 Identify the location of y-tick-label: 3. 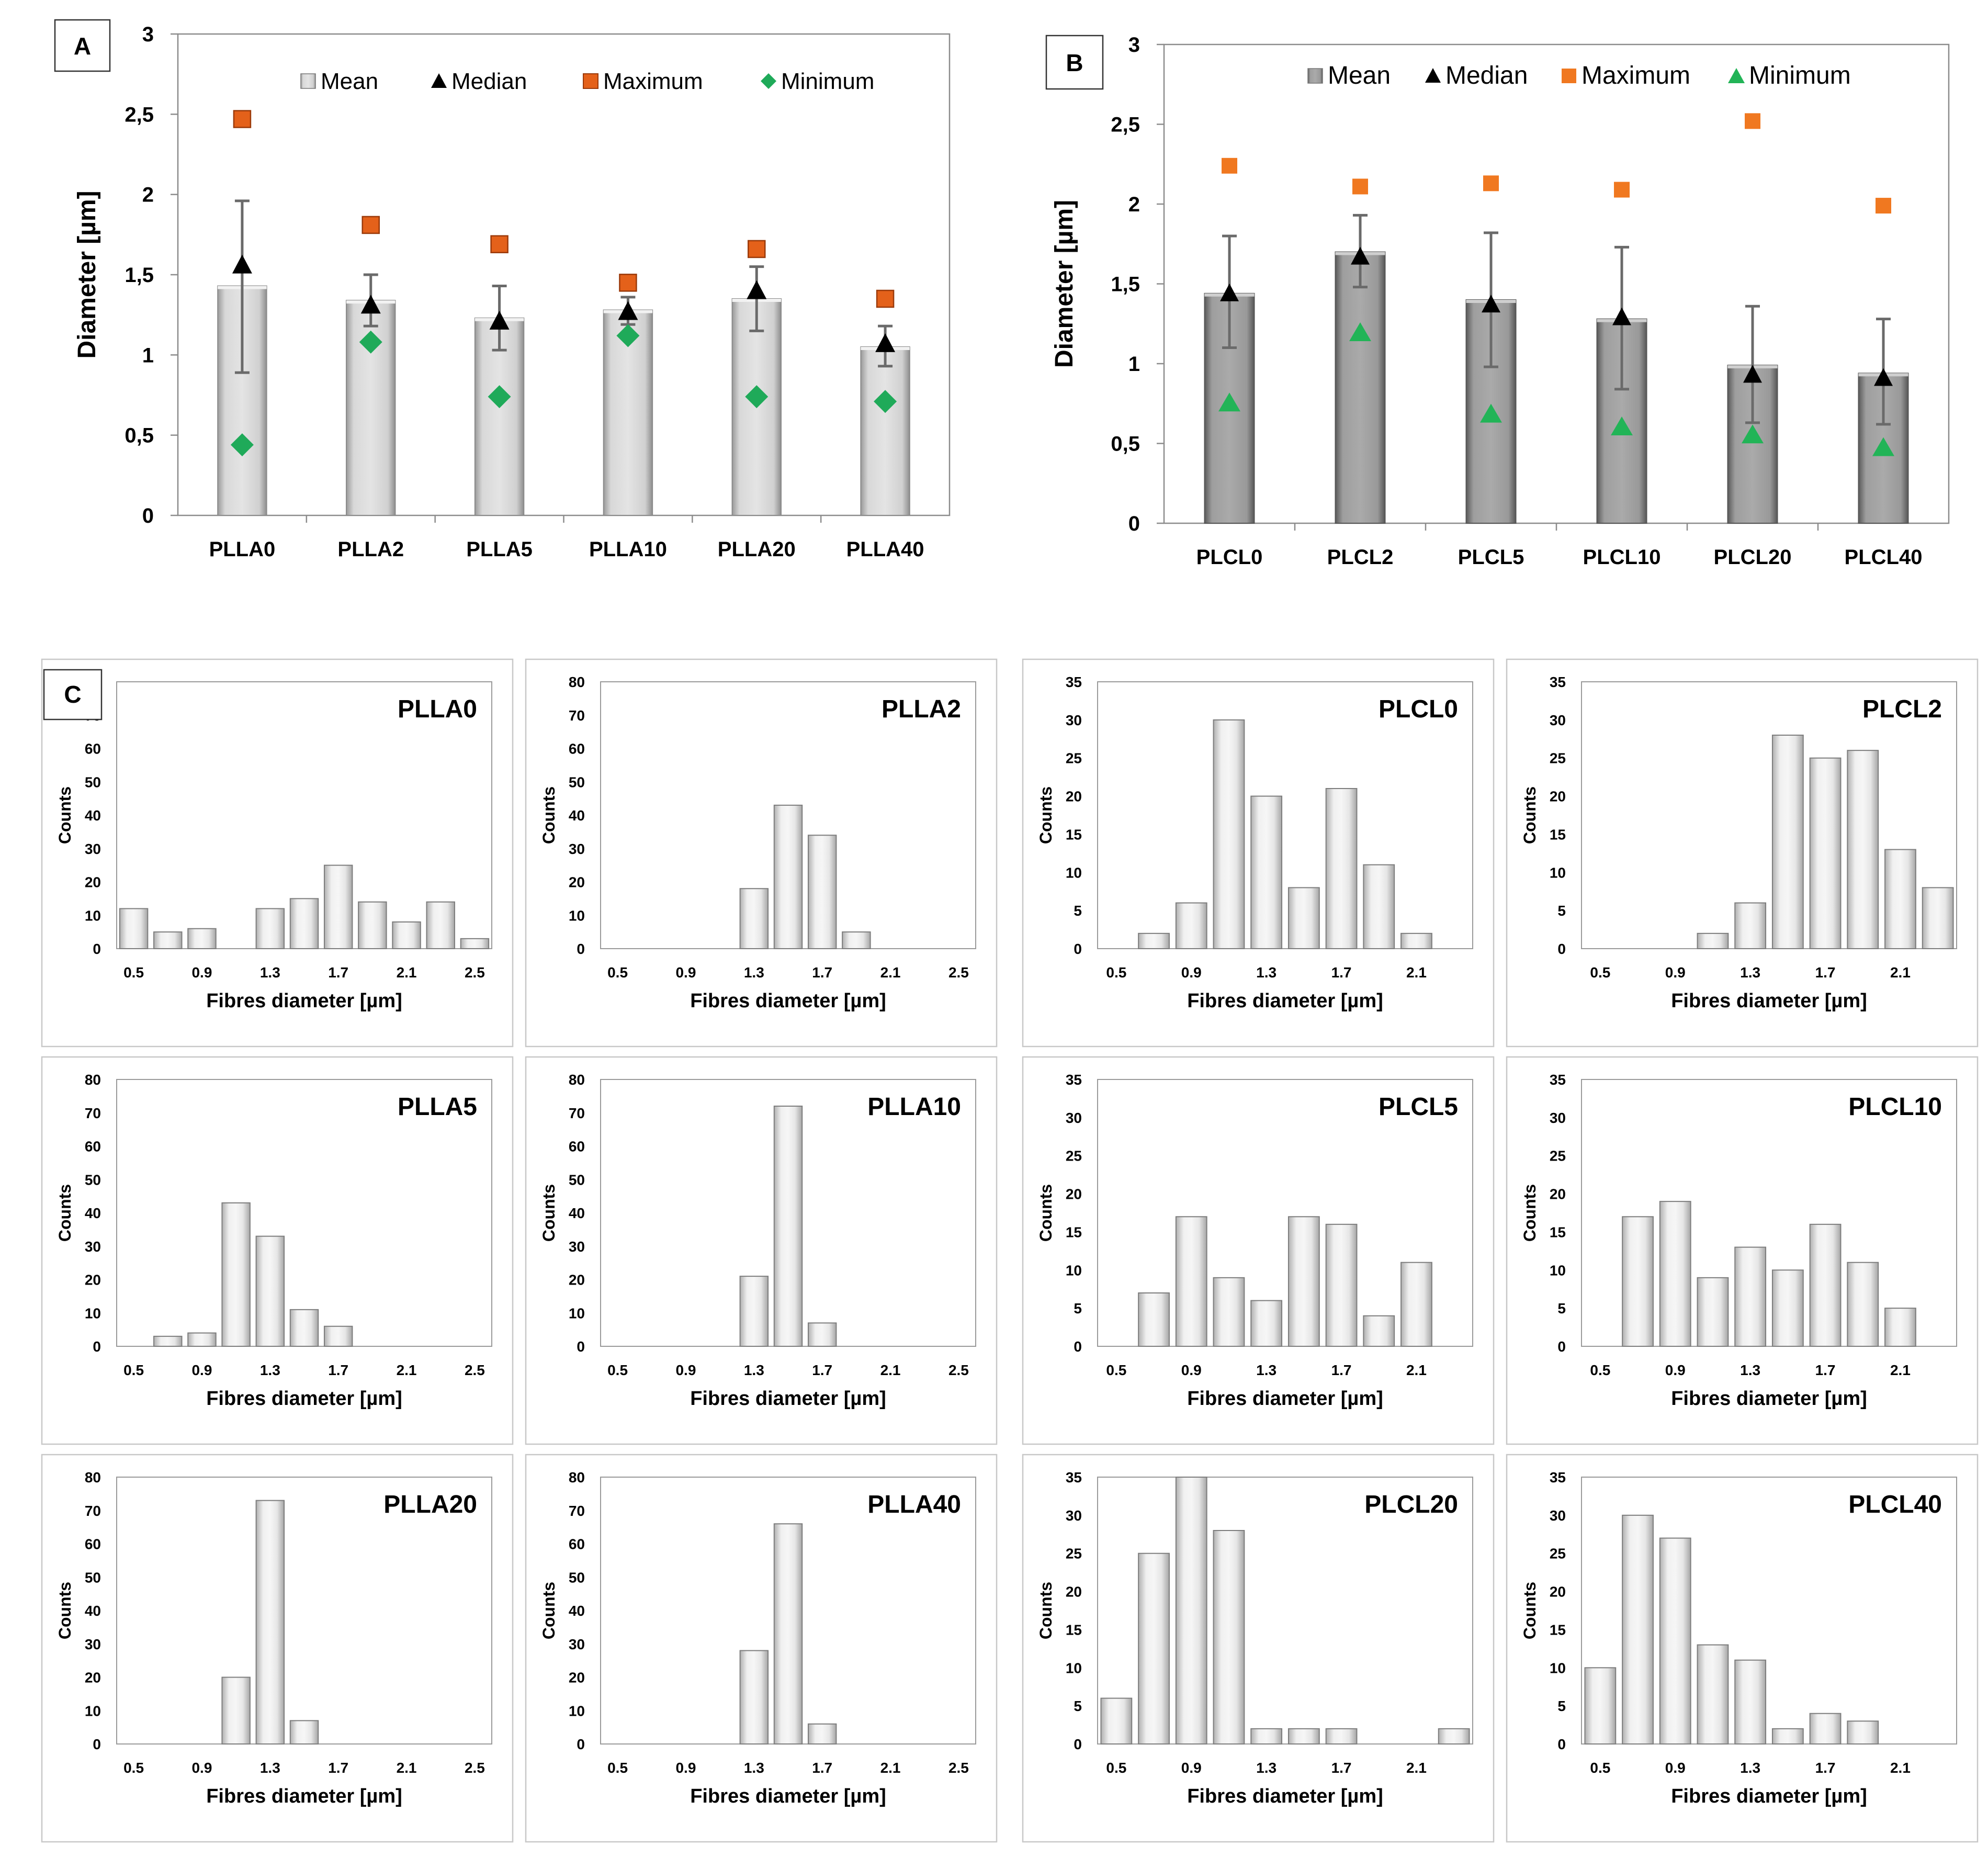
(148, 34).